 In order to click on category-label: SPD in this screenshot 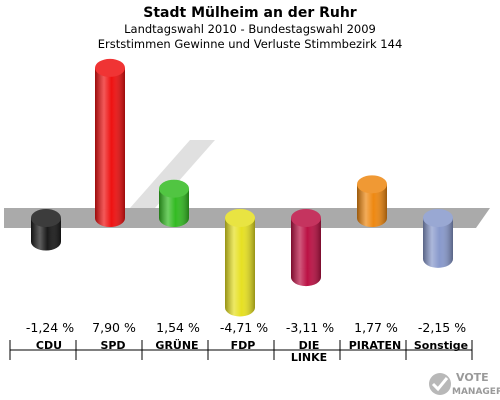, I will do `click(112, 345)`.